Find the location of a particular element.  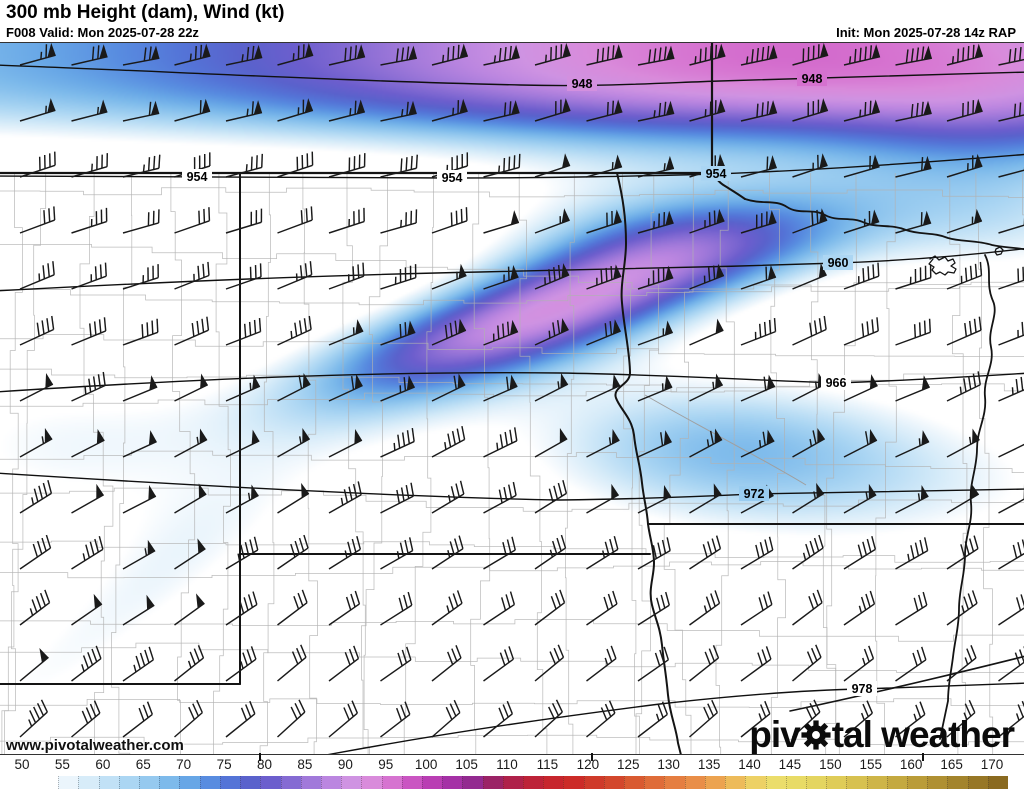

colorbar-tick-label: 55 is located at coordinates (62, 764).